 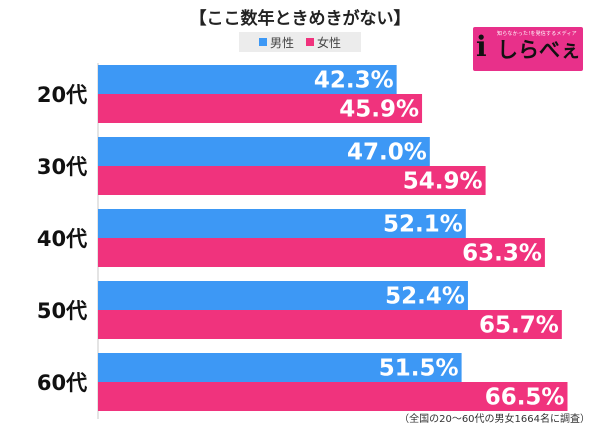 What do you see at coordinates (262, 42) in the screenshot?
I see `legend-swatch-male` at bounding box center [262, 42].